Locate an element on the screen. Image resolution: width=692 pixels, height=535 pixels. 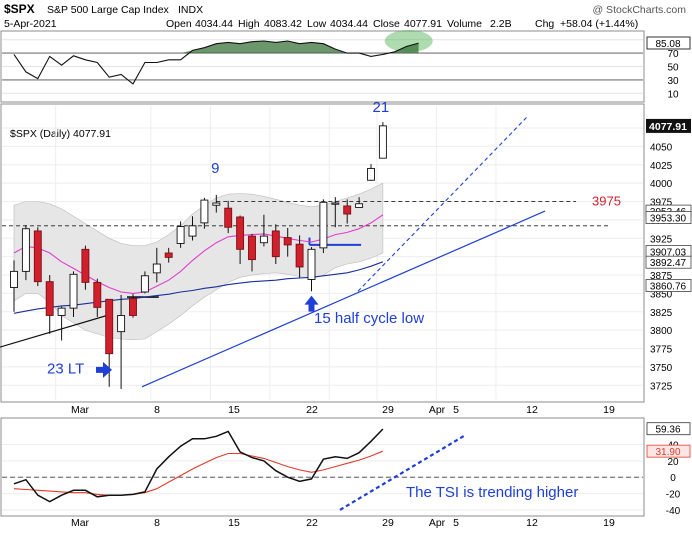
close-value: 4077.91 is located at coordinates (423, 24).